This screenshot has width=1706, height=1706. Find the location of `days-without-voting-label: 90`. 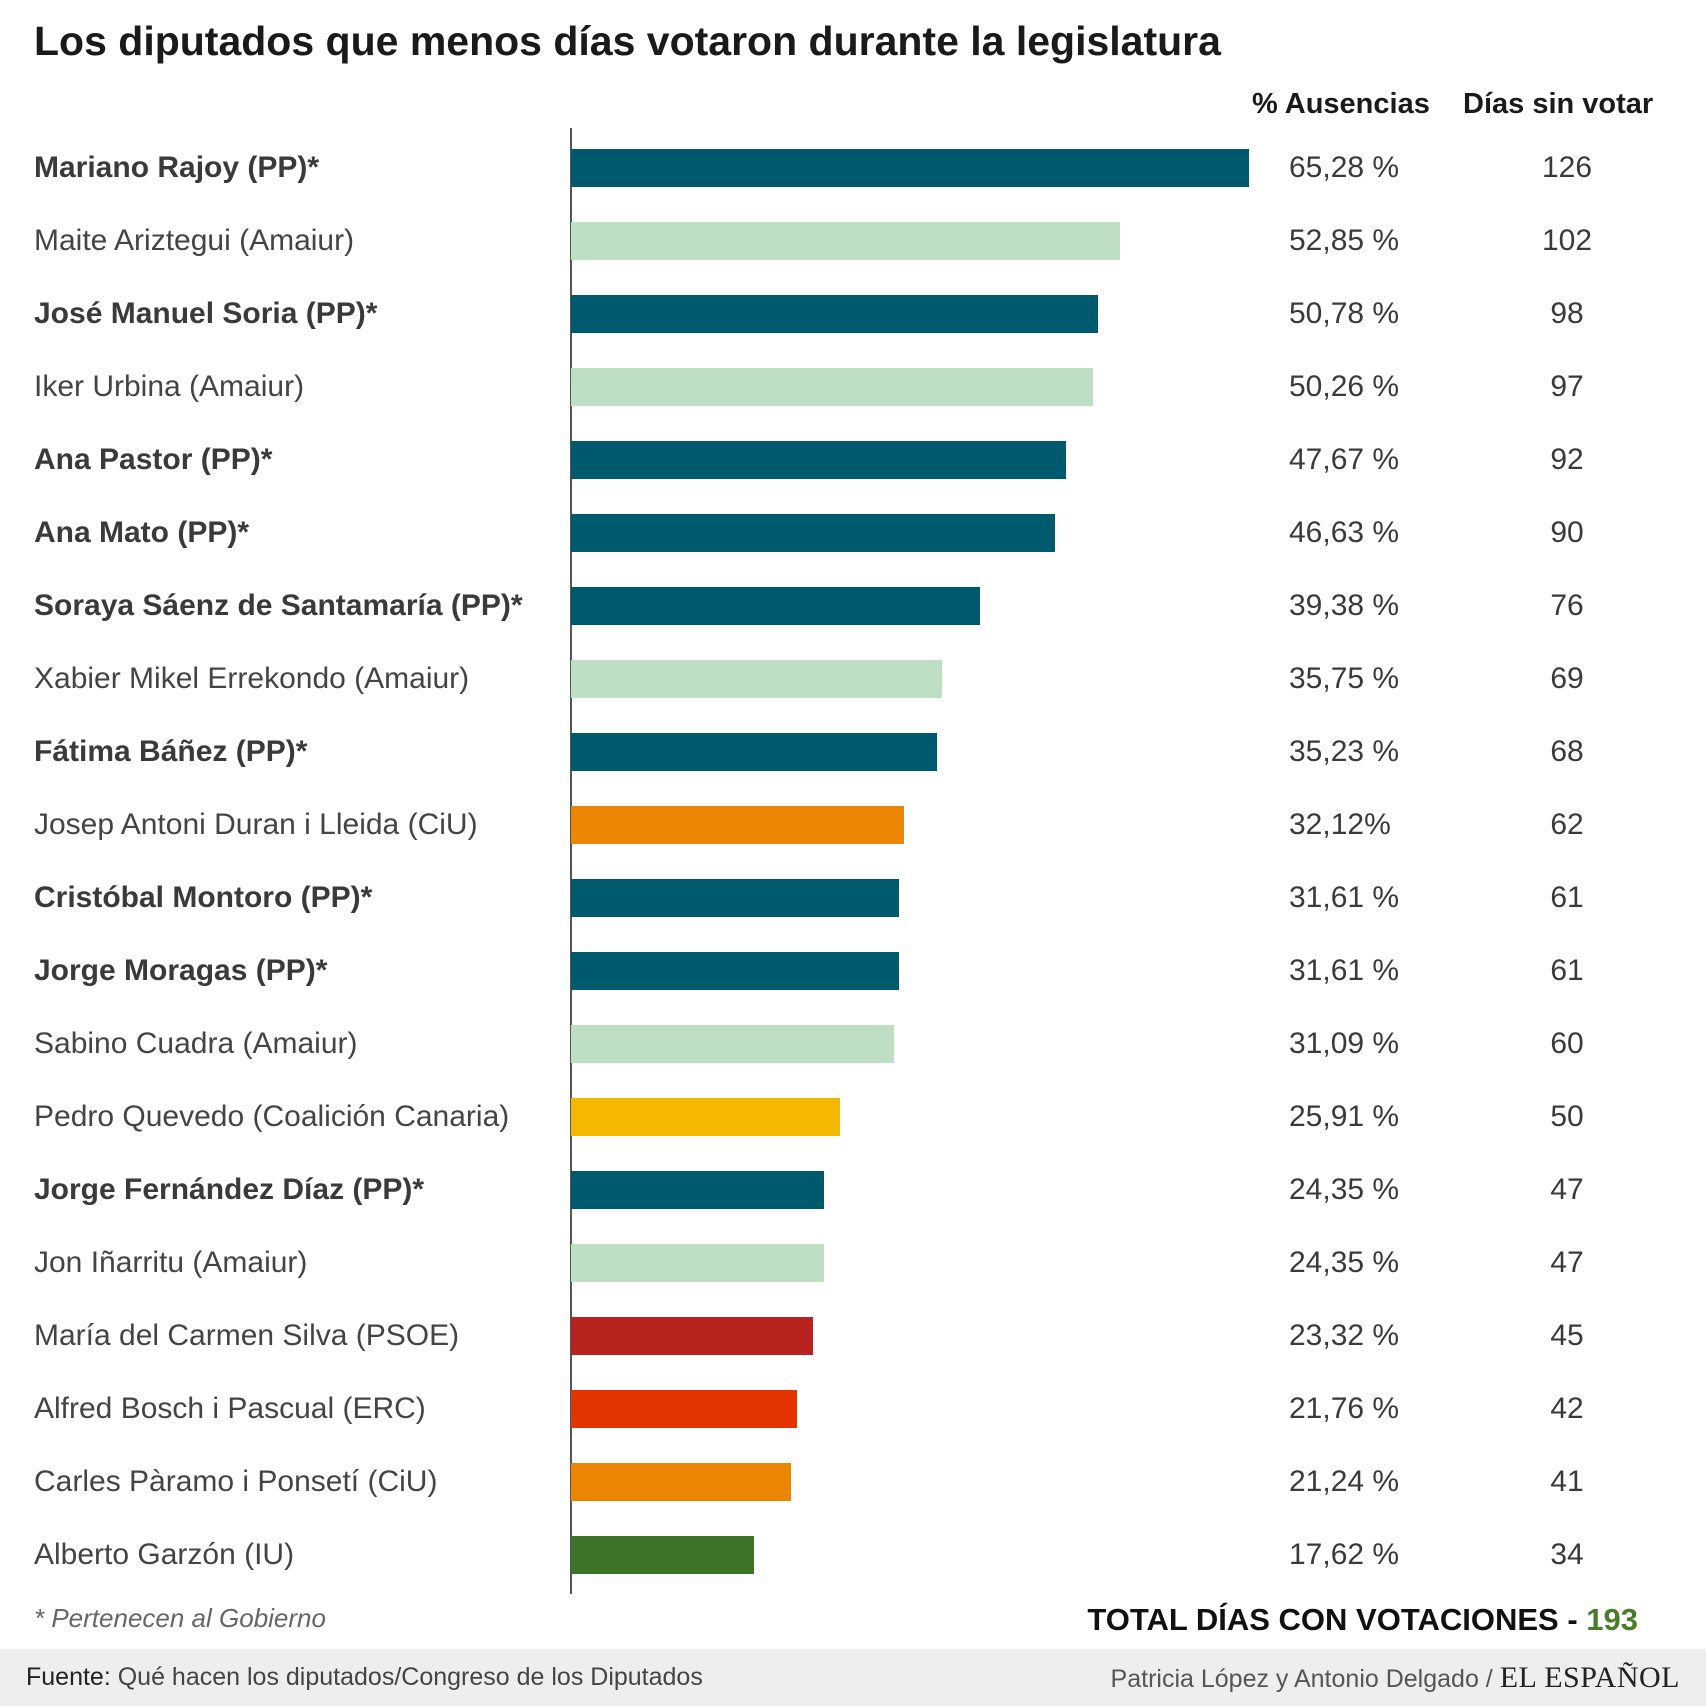

days-without-voting-label: 90 is located at coordinates (1567, 532).